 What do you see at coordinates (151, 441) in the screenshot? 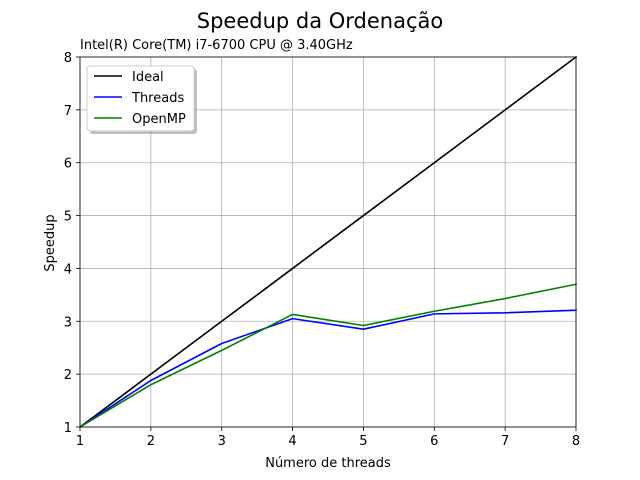
I see `x-tick-label-2: 2` at bounding box center [151, 441].